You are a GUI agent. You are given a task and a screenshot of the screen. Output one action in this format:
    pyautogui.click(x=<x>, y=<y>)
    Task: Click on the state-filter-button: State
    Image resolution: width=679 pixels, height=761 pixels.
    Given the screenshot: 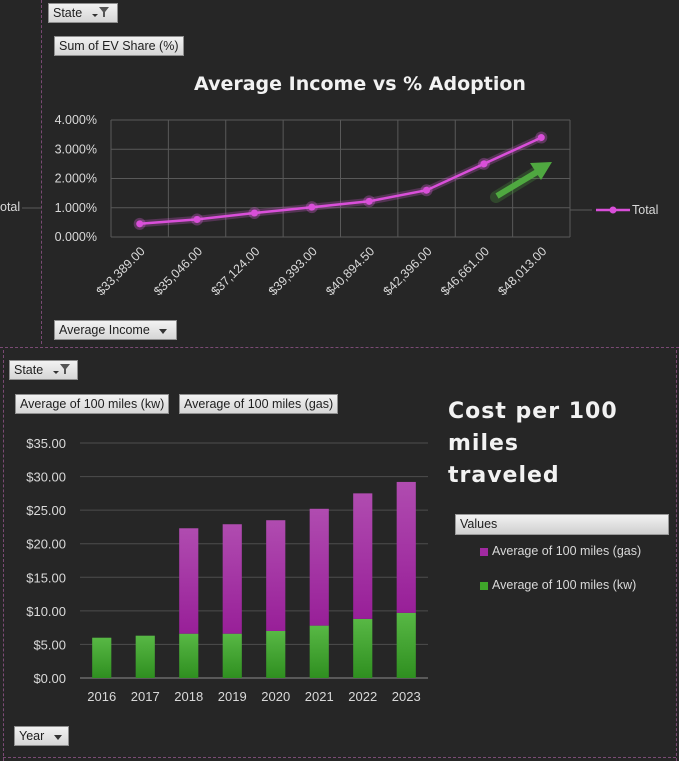 What is the action you would take?
    pyautogui.click(x=83, y=13)
    